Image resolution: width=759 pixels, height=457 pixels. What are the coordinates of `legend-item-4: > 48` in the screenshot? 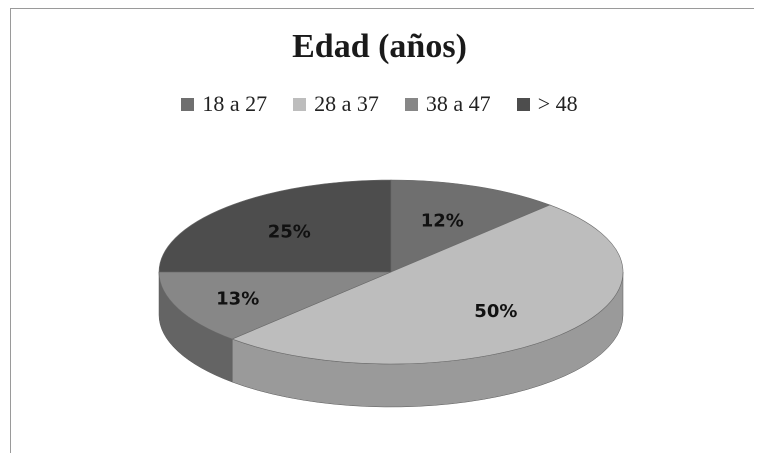 It's located at (547, 104).